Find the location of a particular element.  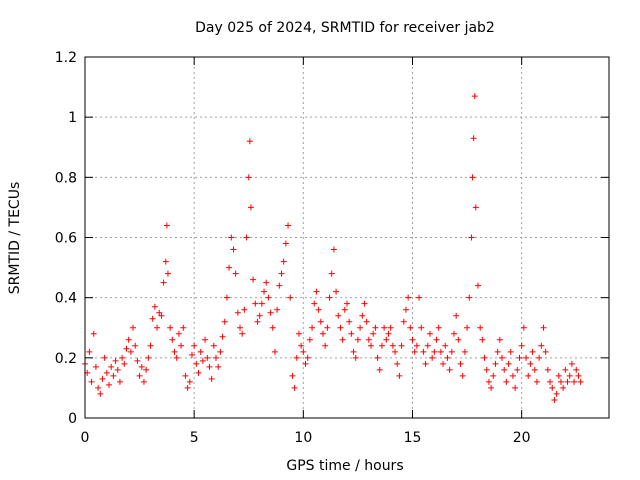

y-tick-label: 1 is located at coordinates (72, 118).